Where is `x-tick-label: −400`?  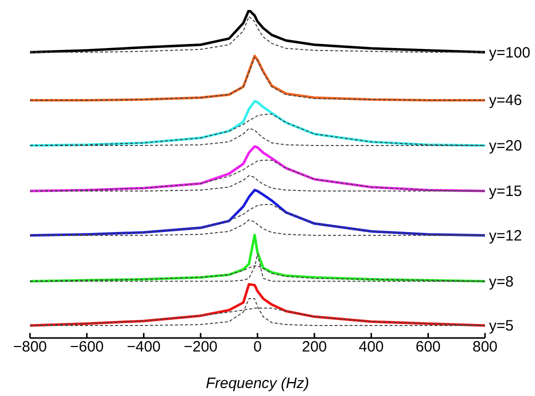 x-tick-label: −400 is located at coordinates (143, 347).